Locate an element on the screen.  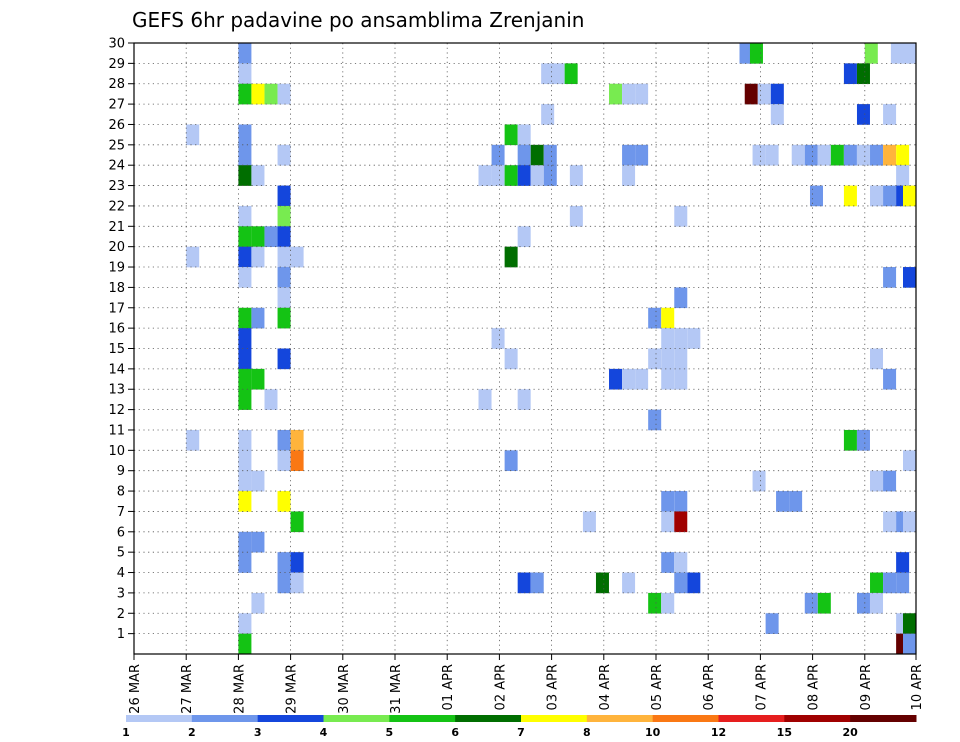
y-tick-label-25: 25 is located at coordinates (116, 145).